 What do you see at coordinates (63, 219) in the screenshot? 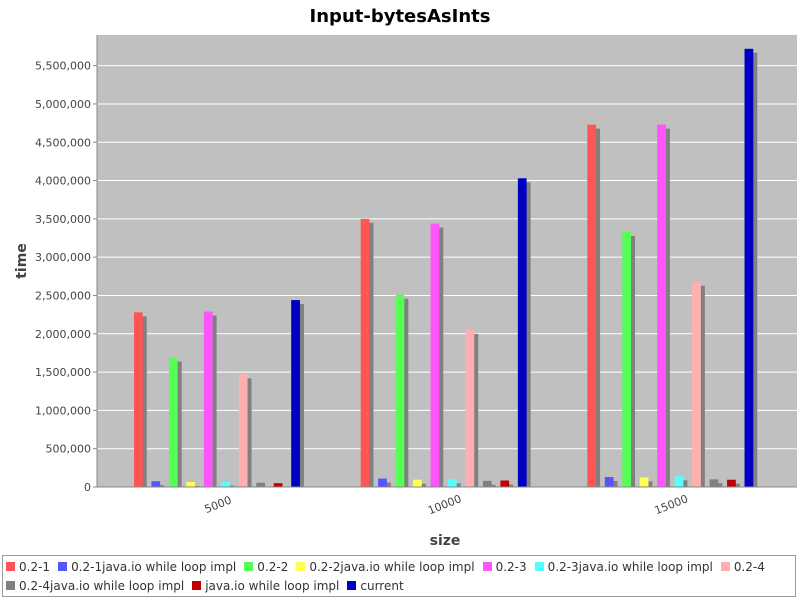
I see `y-tick-label: 3,500,000` at bounding box center [63, 219].